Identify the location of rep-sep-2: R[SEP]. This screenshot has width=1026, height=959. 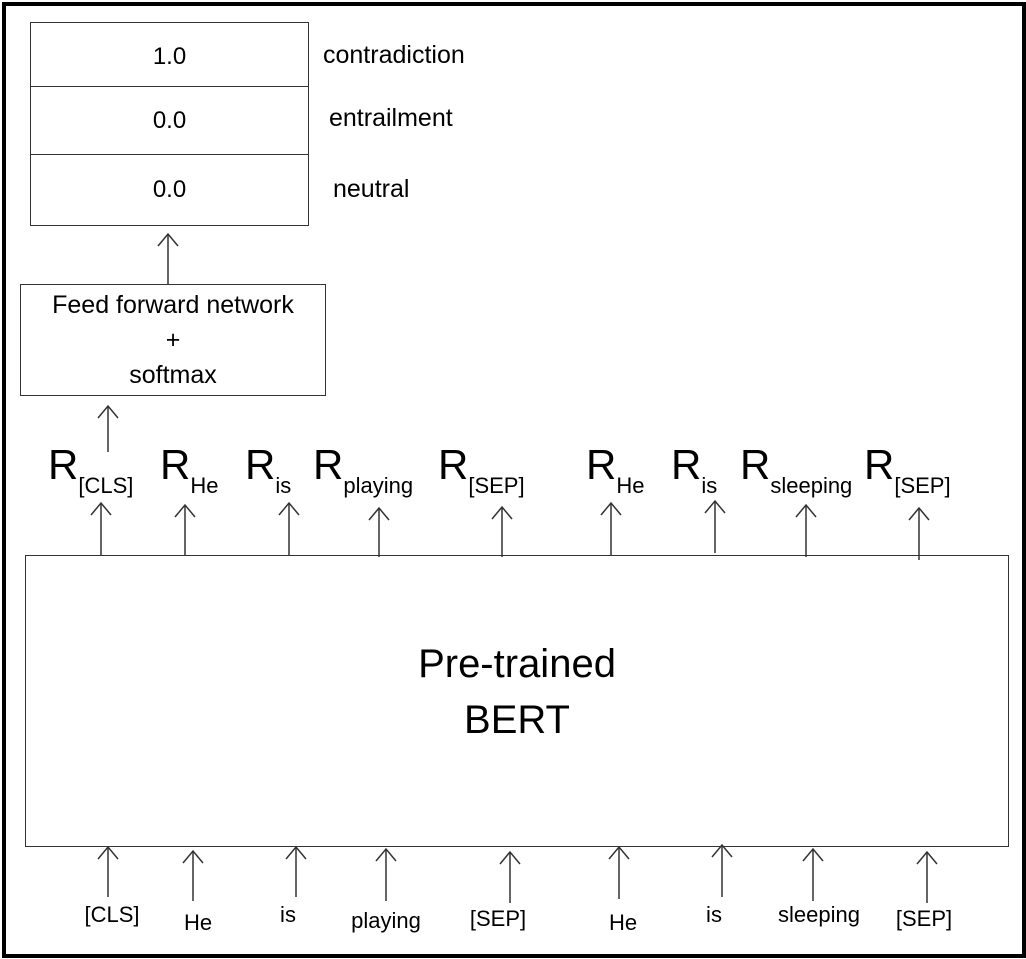
(907, 469).